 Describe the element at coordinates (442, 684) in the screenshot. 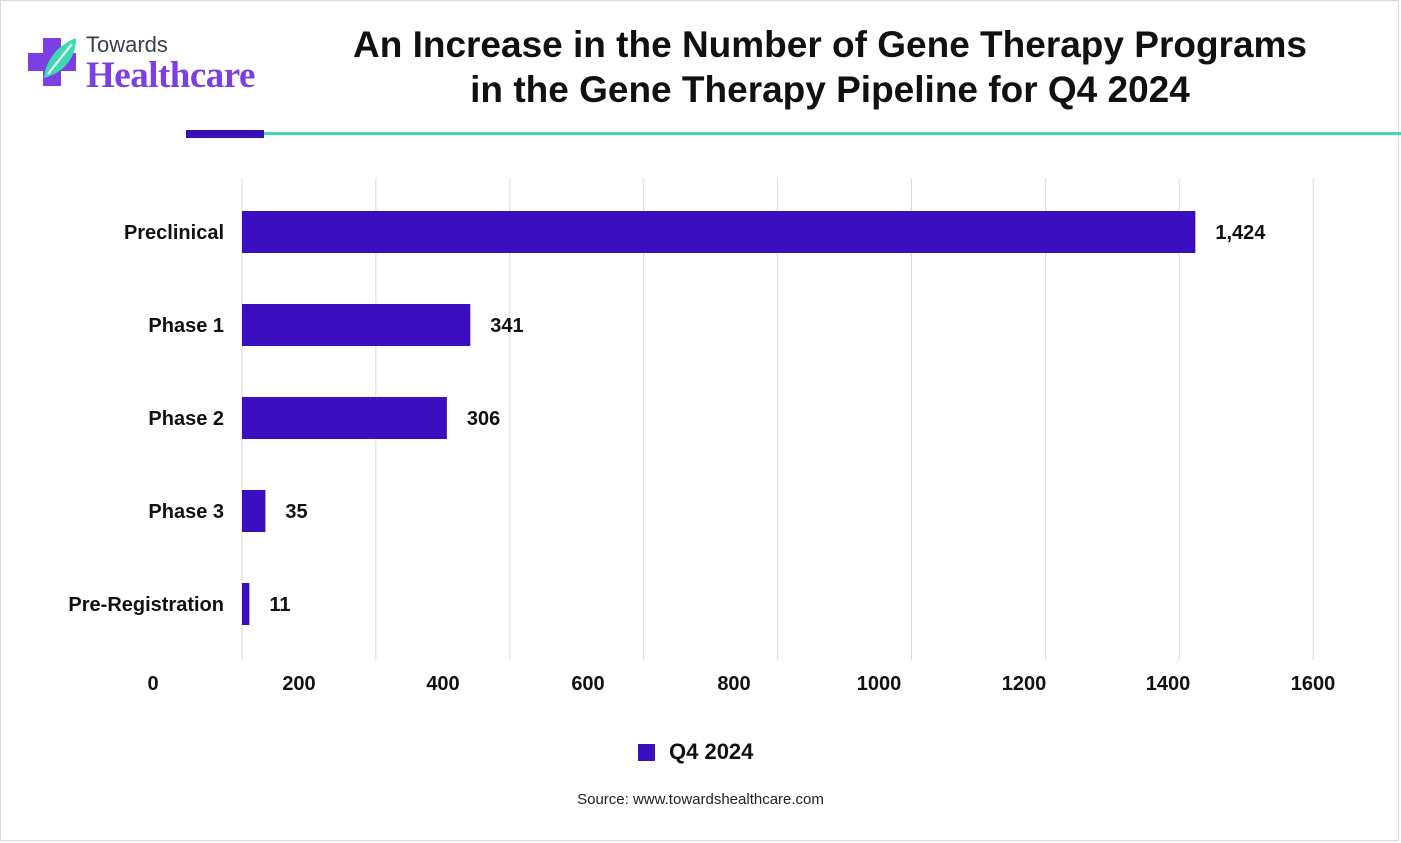

I see `x-tick-label-2: 400` at that location.